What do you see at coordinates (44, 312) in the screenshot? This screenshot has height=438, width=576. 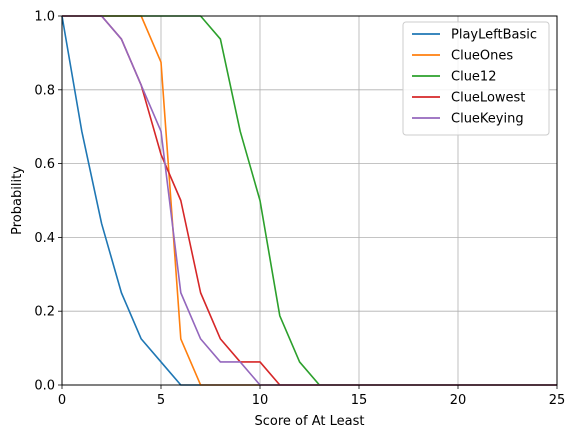 I see `y-tick-label: 0.2` at bounding box center [44, 312].